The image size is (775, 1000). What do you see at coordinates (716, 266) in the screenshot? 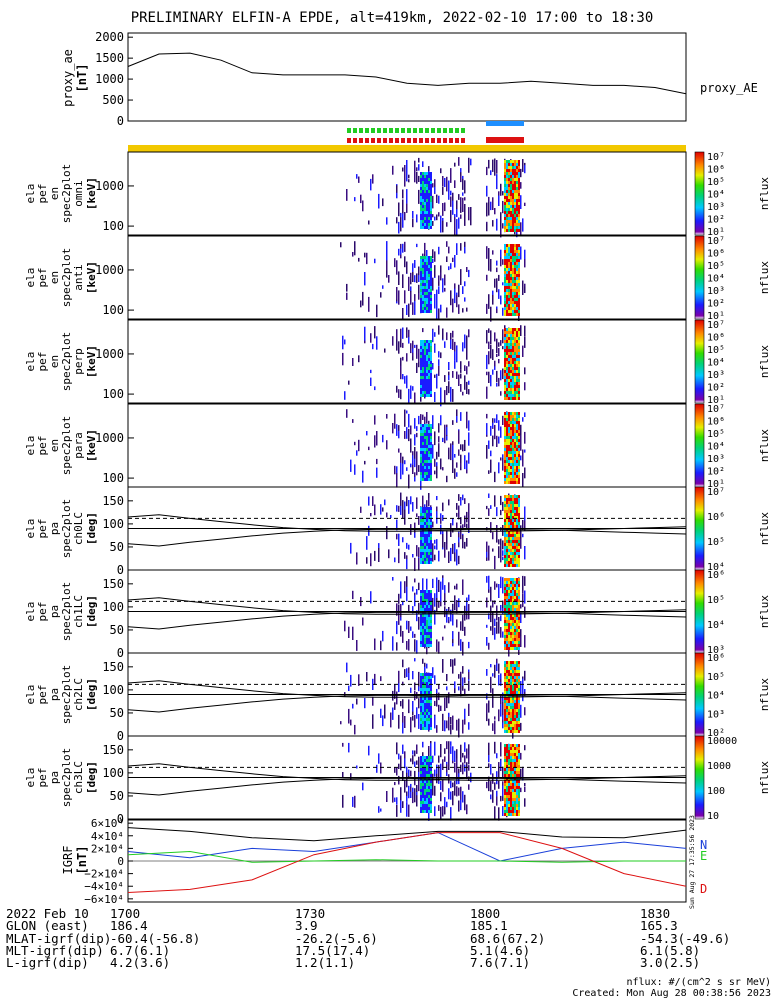
I see `colorbar-tick-label: 10⁵` at bounding box center [716, 266].